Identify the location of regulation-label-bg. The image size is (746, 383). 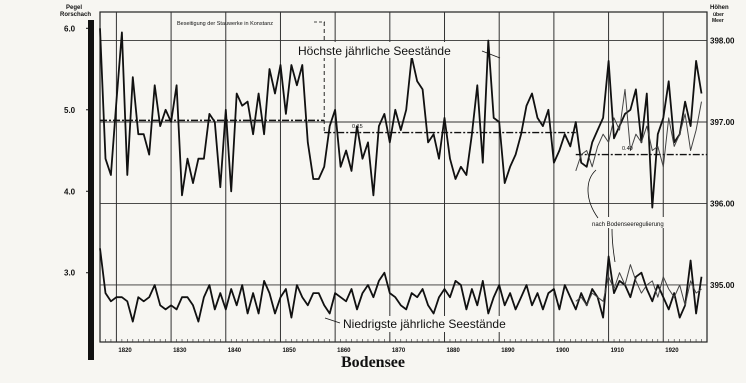
(644, 222).